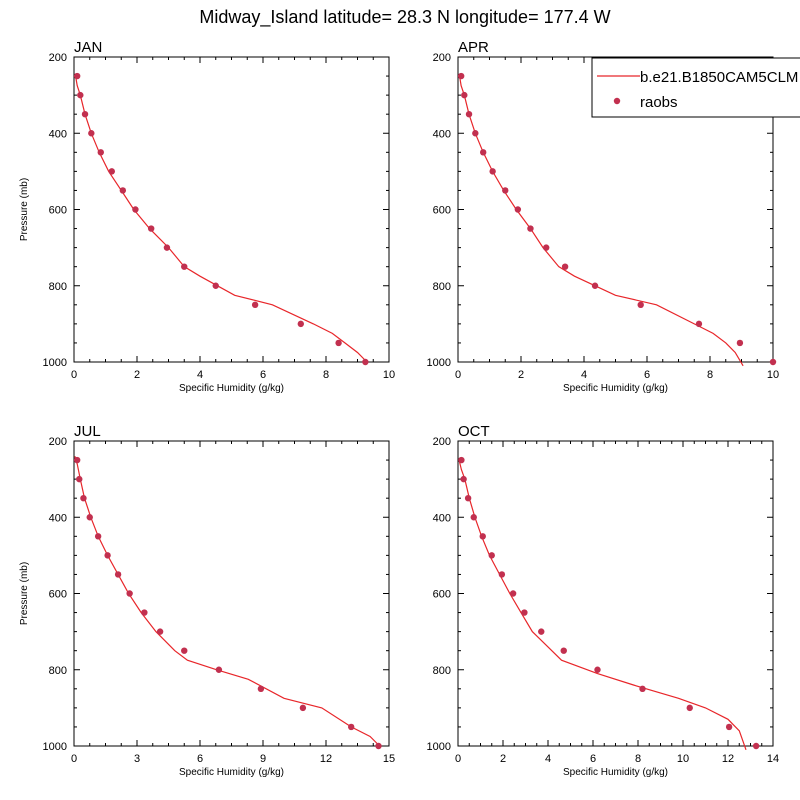 The image size is (800, 800). What do you see at coordinates (87, 431) in the screenshot?
I see `panel-title: JUL` at bounding box center [87, 431].